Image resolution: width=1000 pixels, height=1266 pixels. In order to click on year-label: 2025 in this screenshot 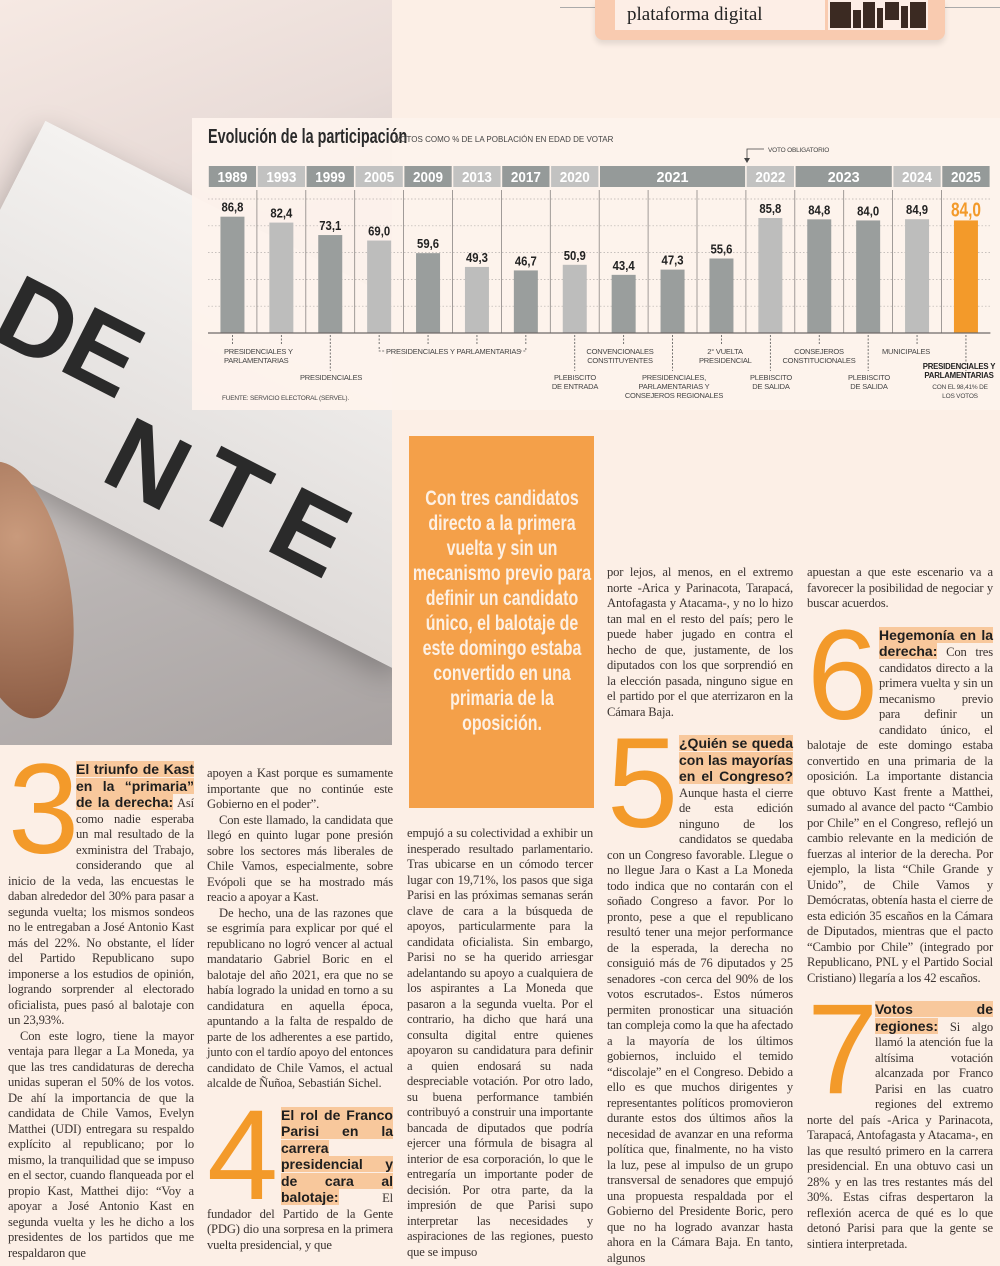, I will do `click(966, 177)`.